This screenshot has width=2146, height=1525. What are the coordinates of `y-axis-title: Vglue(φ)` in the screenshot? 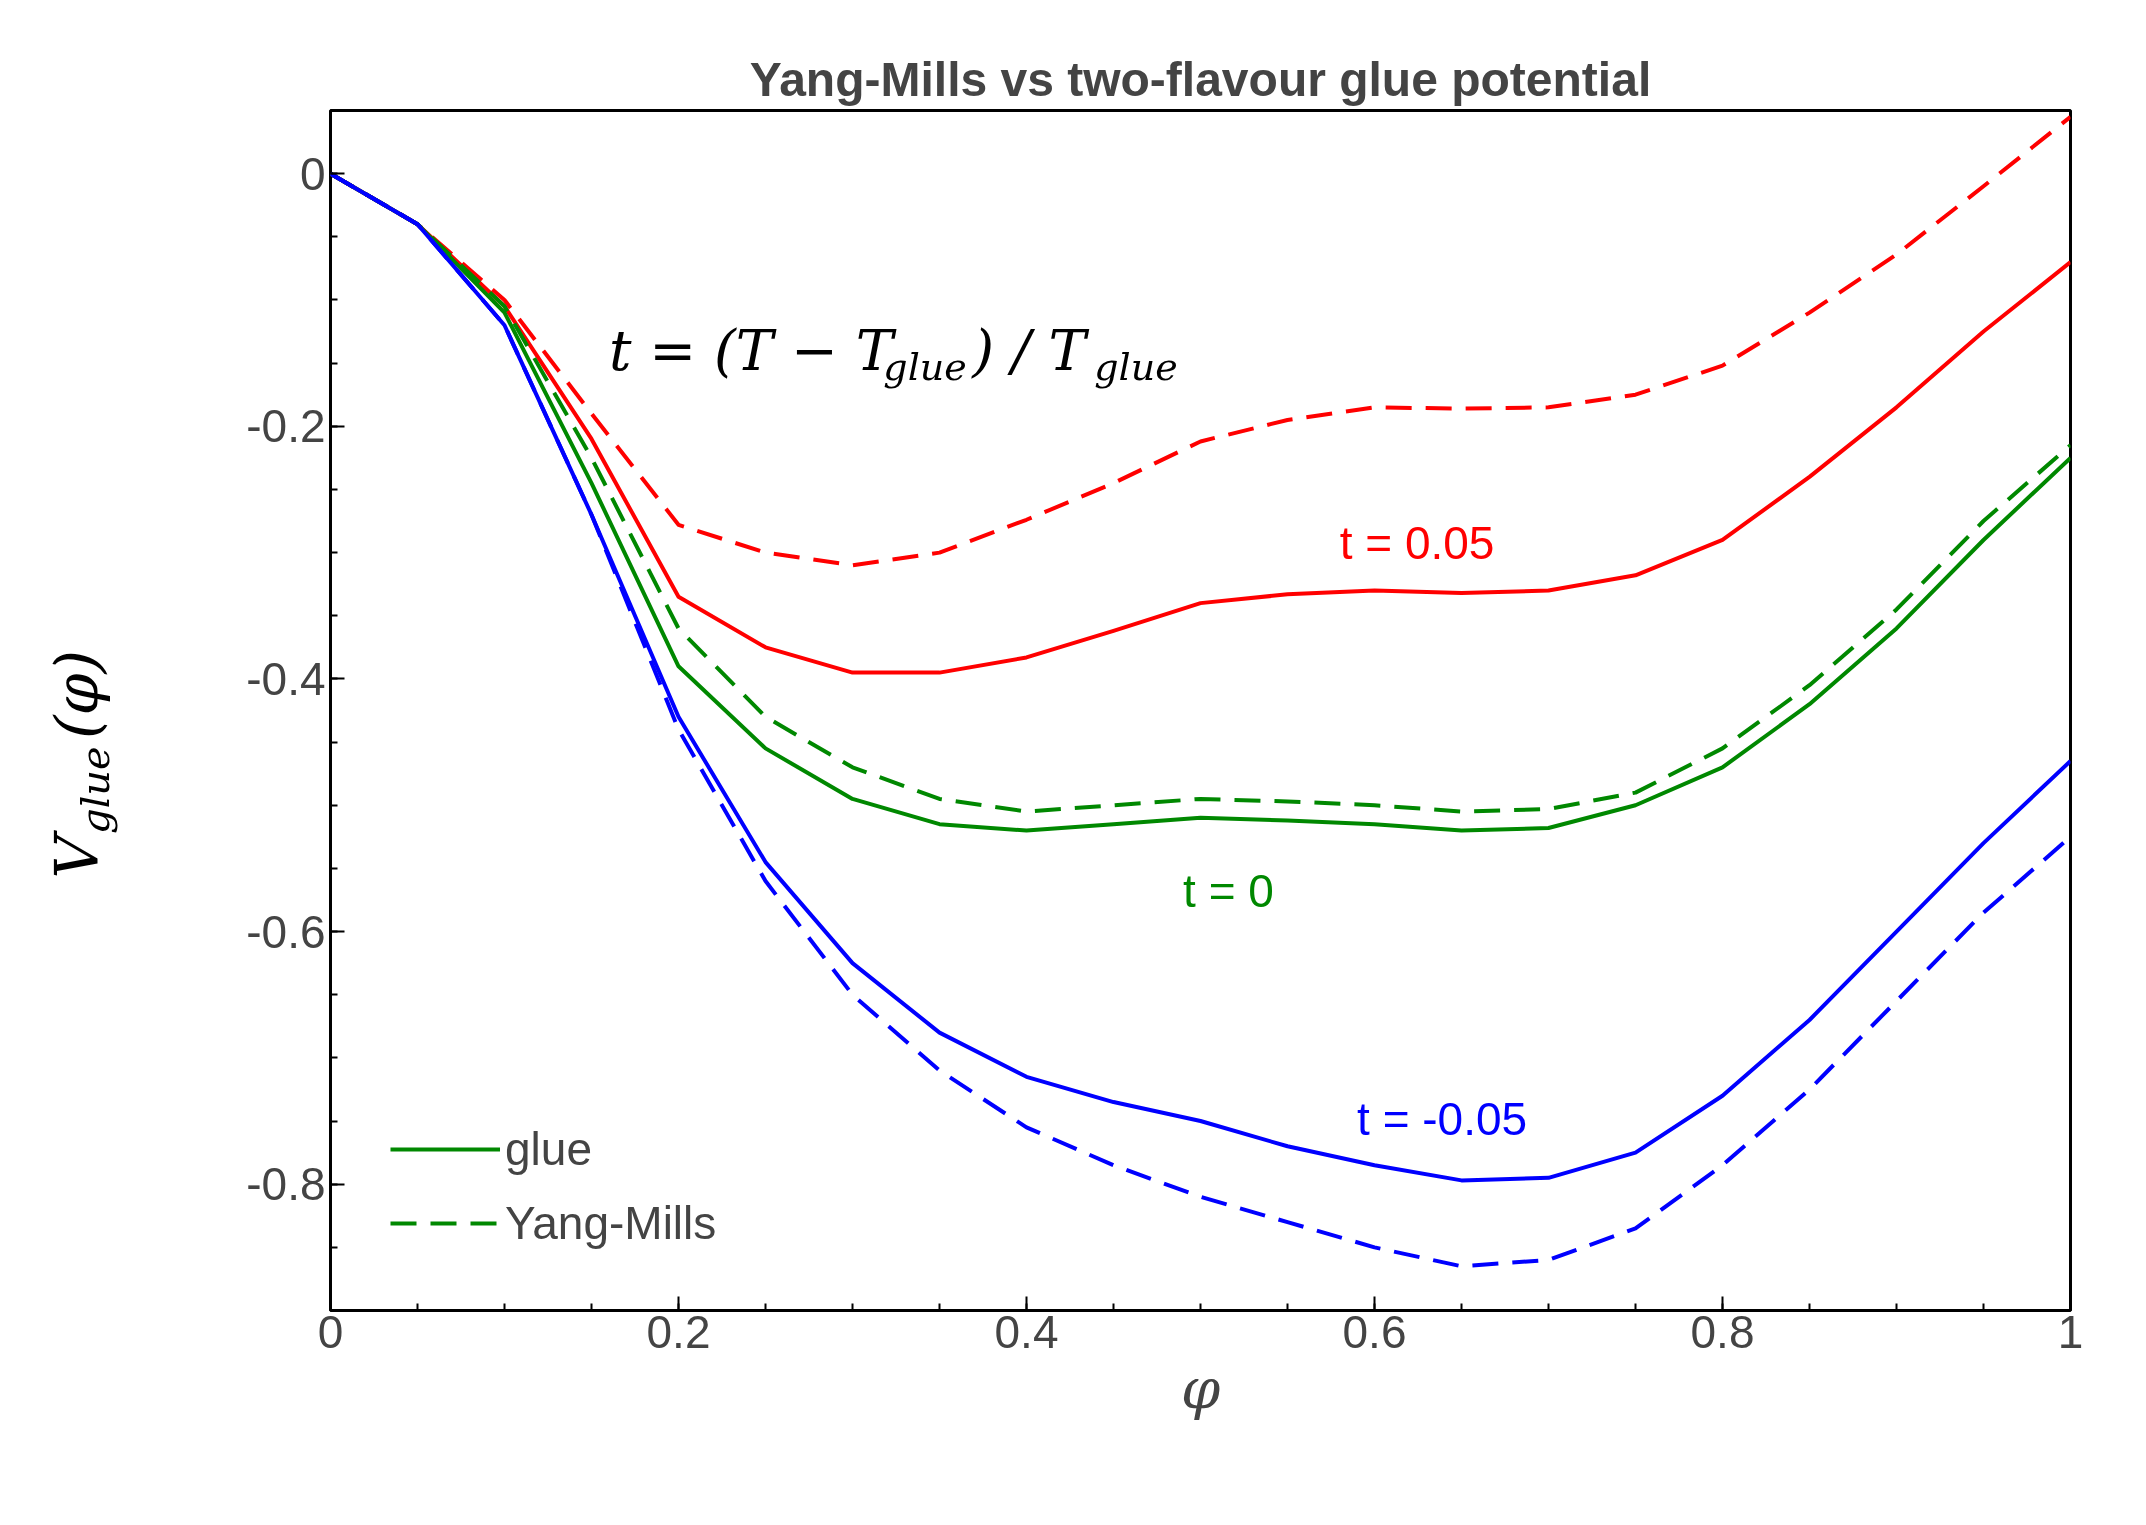 It's located at (79, 764).